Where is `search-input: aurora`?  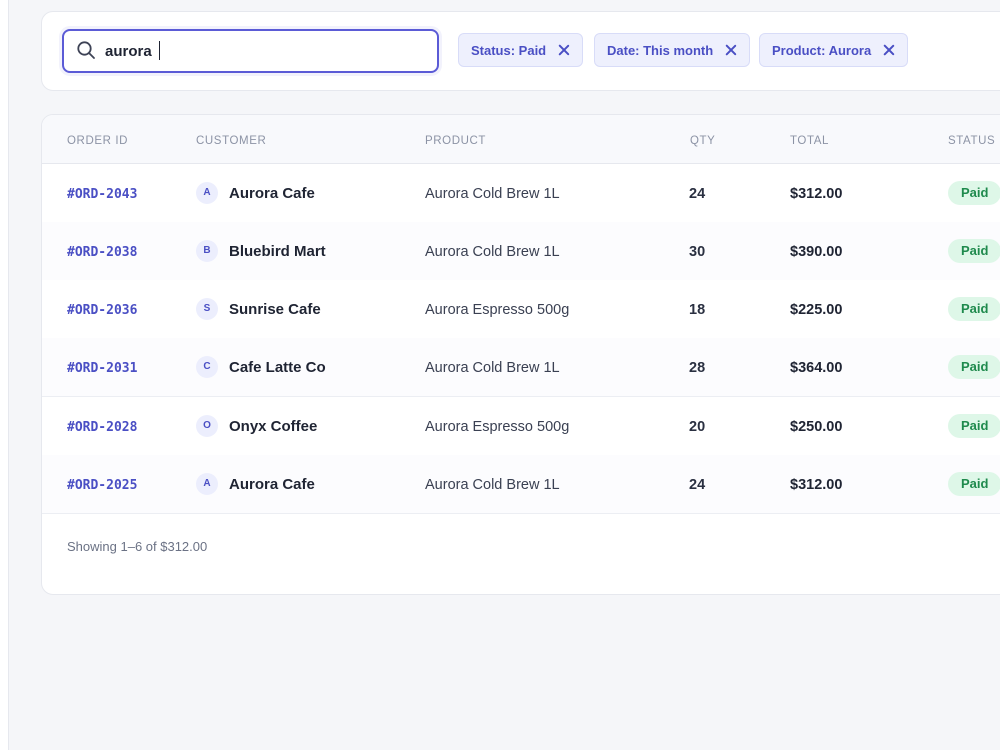 search-input: aurora is located at coordinates (250, 51).